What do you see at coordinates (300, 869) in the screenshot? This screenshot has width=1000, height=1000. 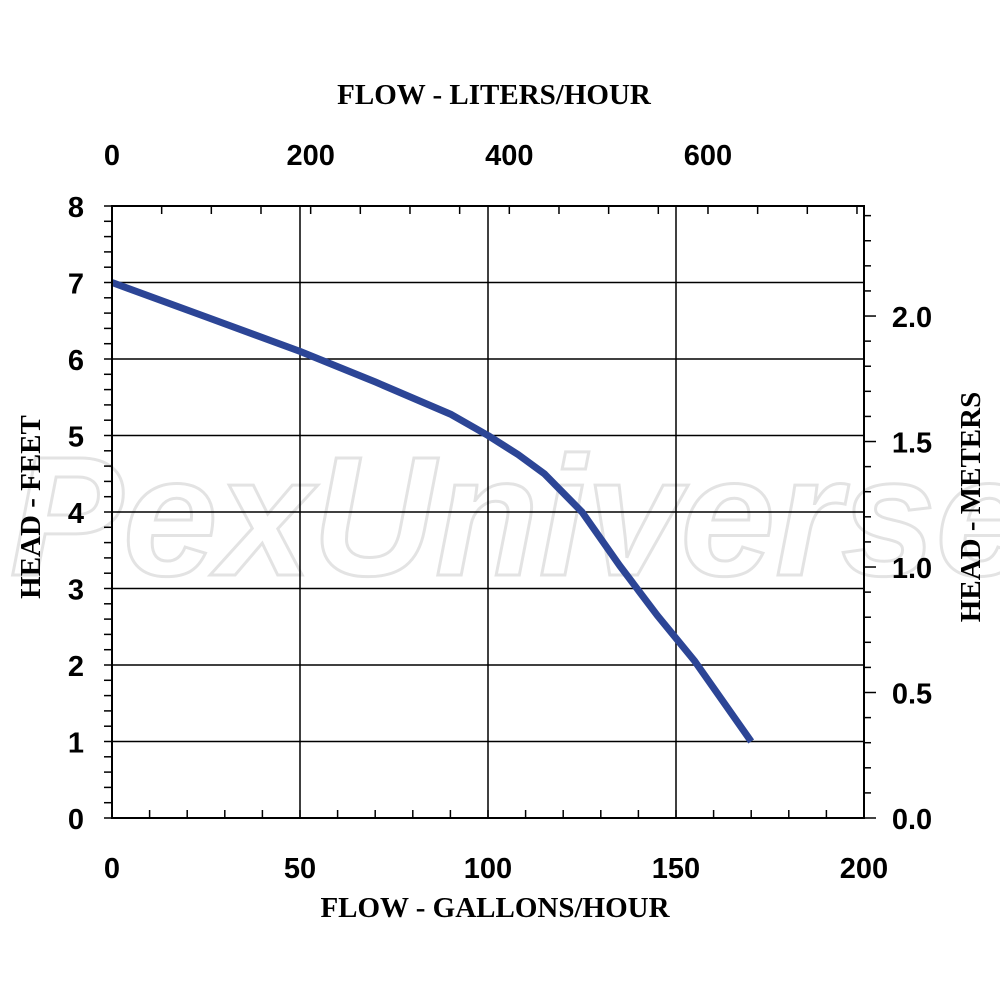 I see `x-tick-label: 50` at bounding box center [300, 869].